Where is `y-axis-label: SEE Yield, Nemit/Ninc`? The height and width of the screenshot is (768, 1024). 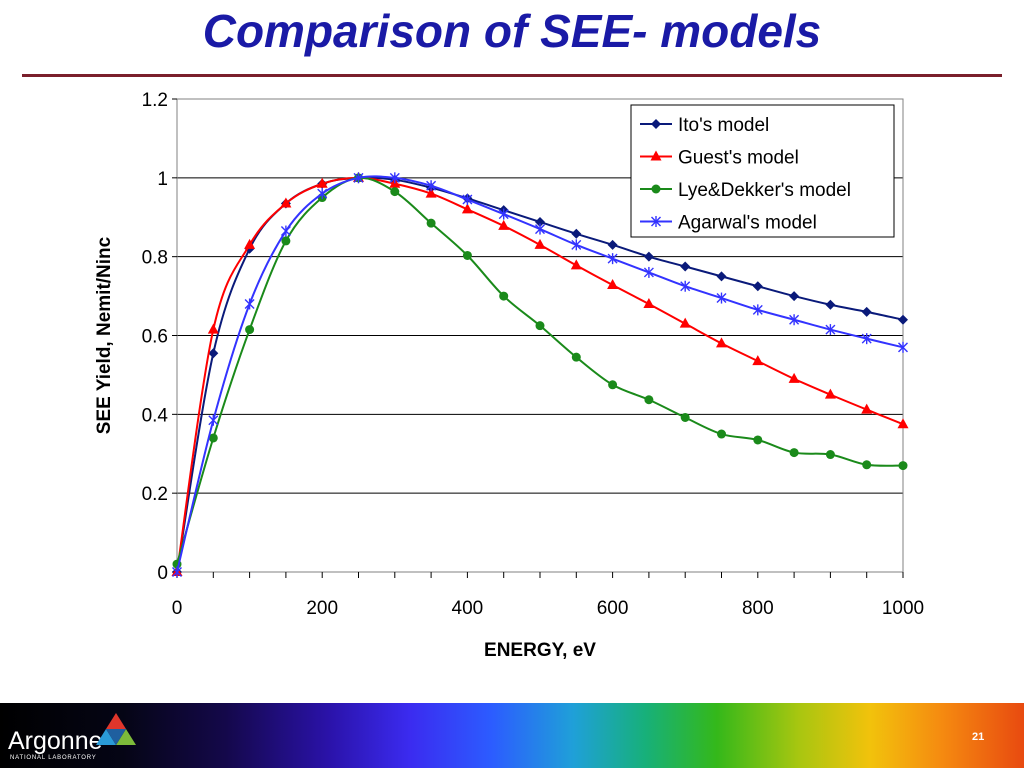
y-axis-label: SEE Yield, Nemit/Ninc is located at coordinates (104, 335).